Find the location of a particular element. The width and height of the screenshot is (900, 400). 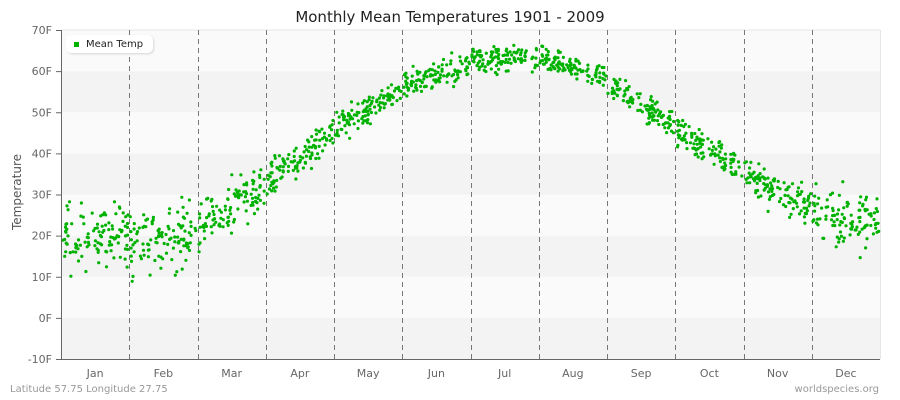

svg-text: Jan is located at coordinates (95, 373).